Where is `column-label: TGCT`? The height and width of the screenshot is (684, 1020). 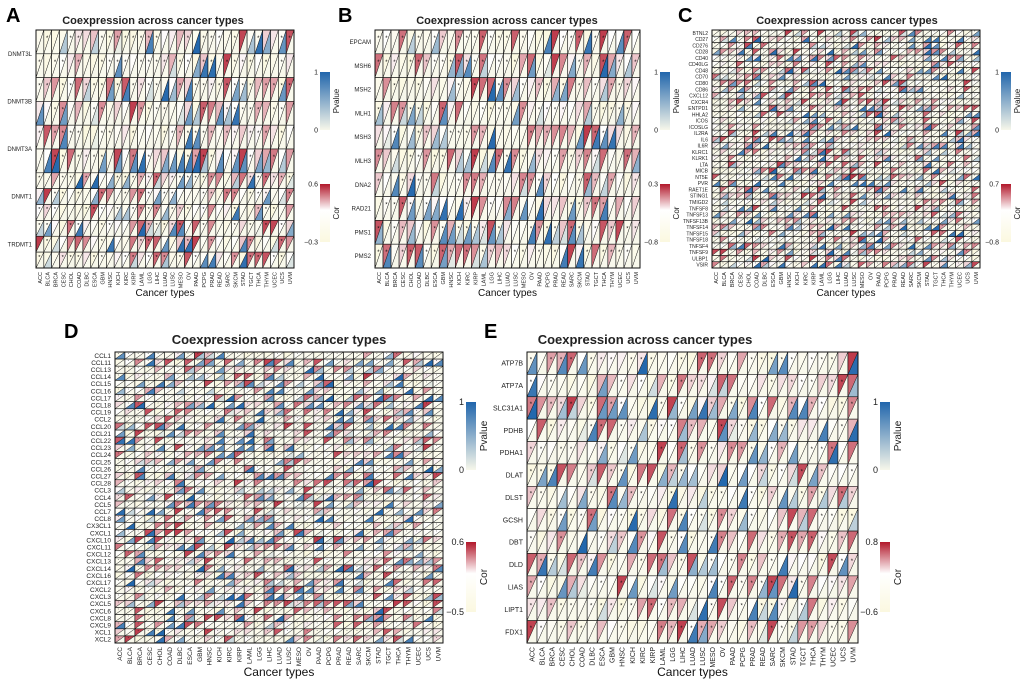
column-label: TGCT is located at coordinates (597, 279).